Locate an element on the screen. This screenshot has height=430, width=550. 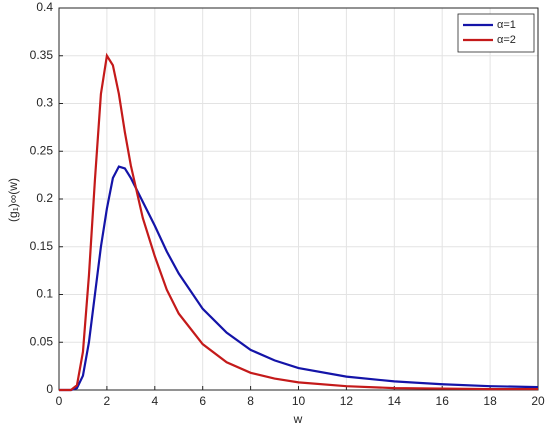
x-axis-label: w is located at coordinates (298, 419).